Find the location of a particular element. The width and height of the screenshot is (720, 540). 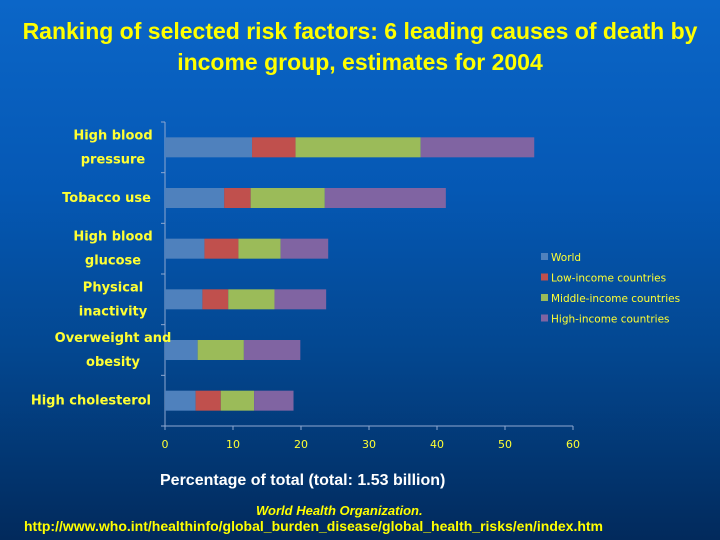

x-tick-label: 60 is located at coordinates (573, 444).